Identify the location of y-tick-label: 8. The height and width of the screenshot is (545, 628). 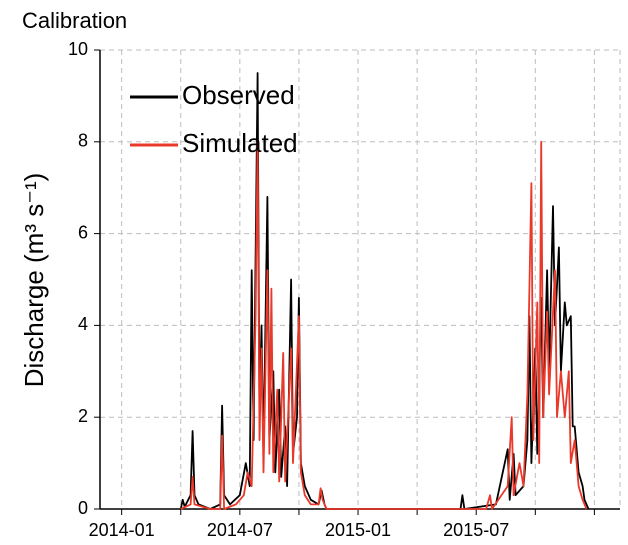
(83, 141).